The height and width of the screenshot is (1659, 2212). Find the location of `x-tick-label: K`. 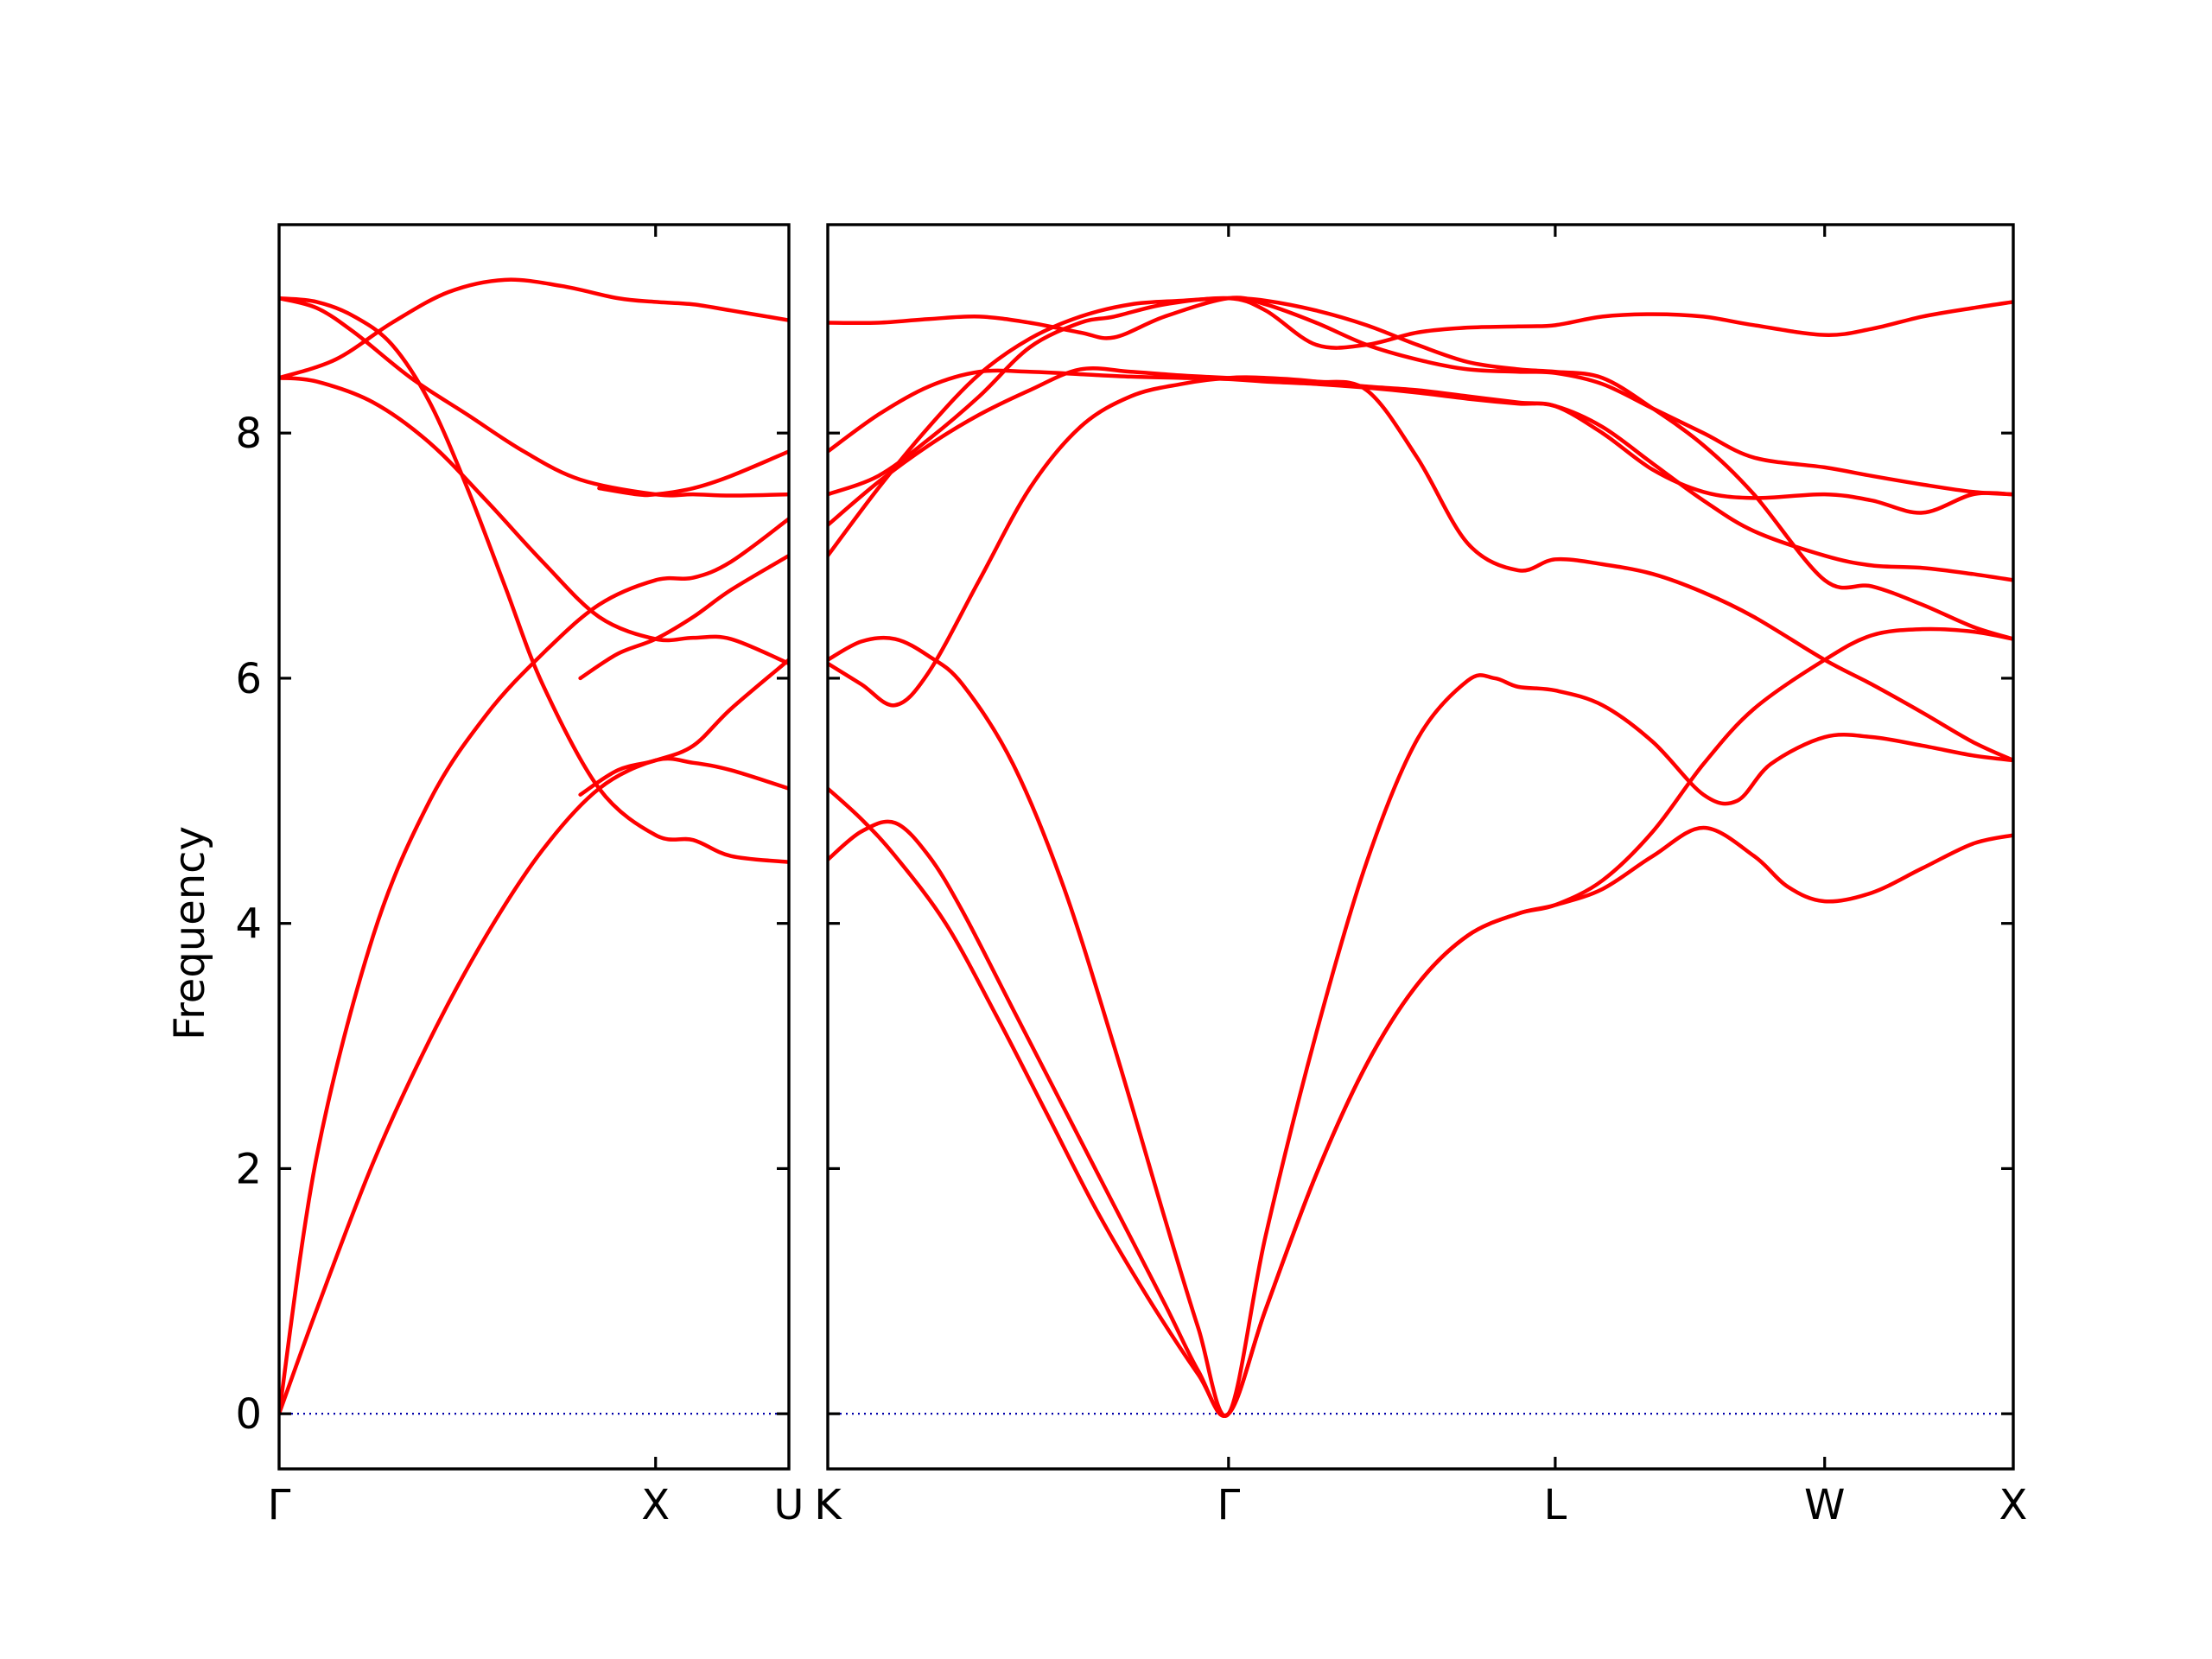

x-tick-label: K is located at coordinates (828, 1505).